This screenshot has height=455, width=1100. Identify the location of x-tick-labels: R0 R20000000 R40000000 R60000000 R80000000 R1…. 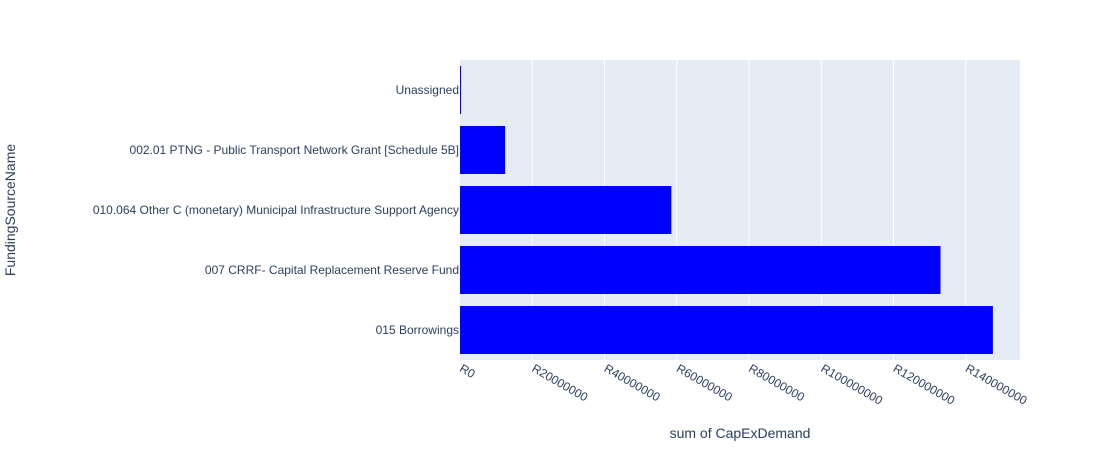
(743, 384).